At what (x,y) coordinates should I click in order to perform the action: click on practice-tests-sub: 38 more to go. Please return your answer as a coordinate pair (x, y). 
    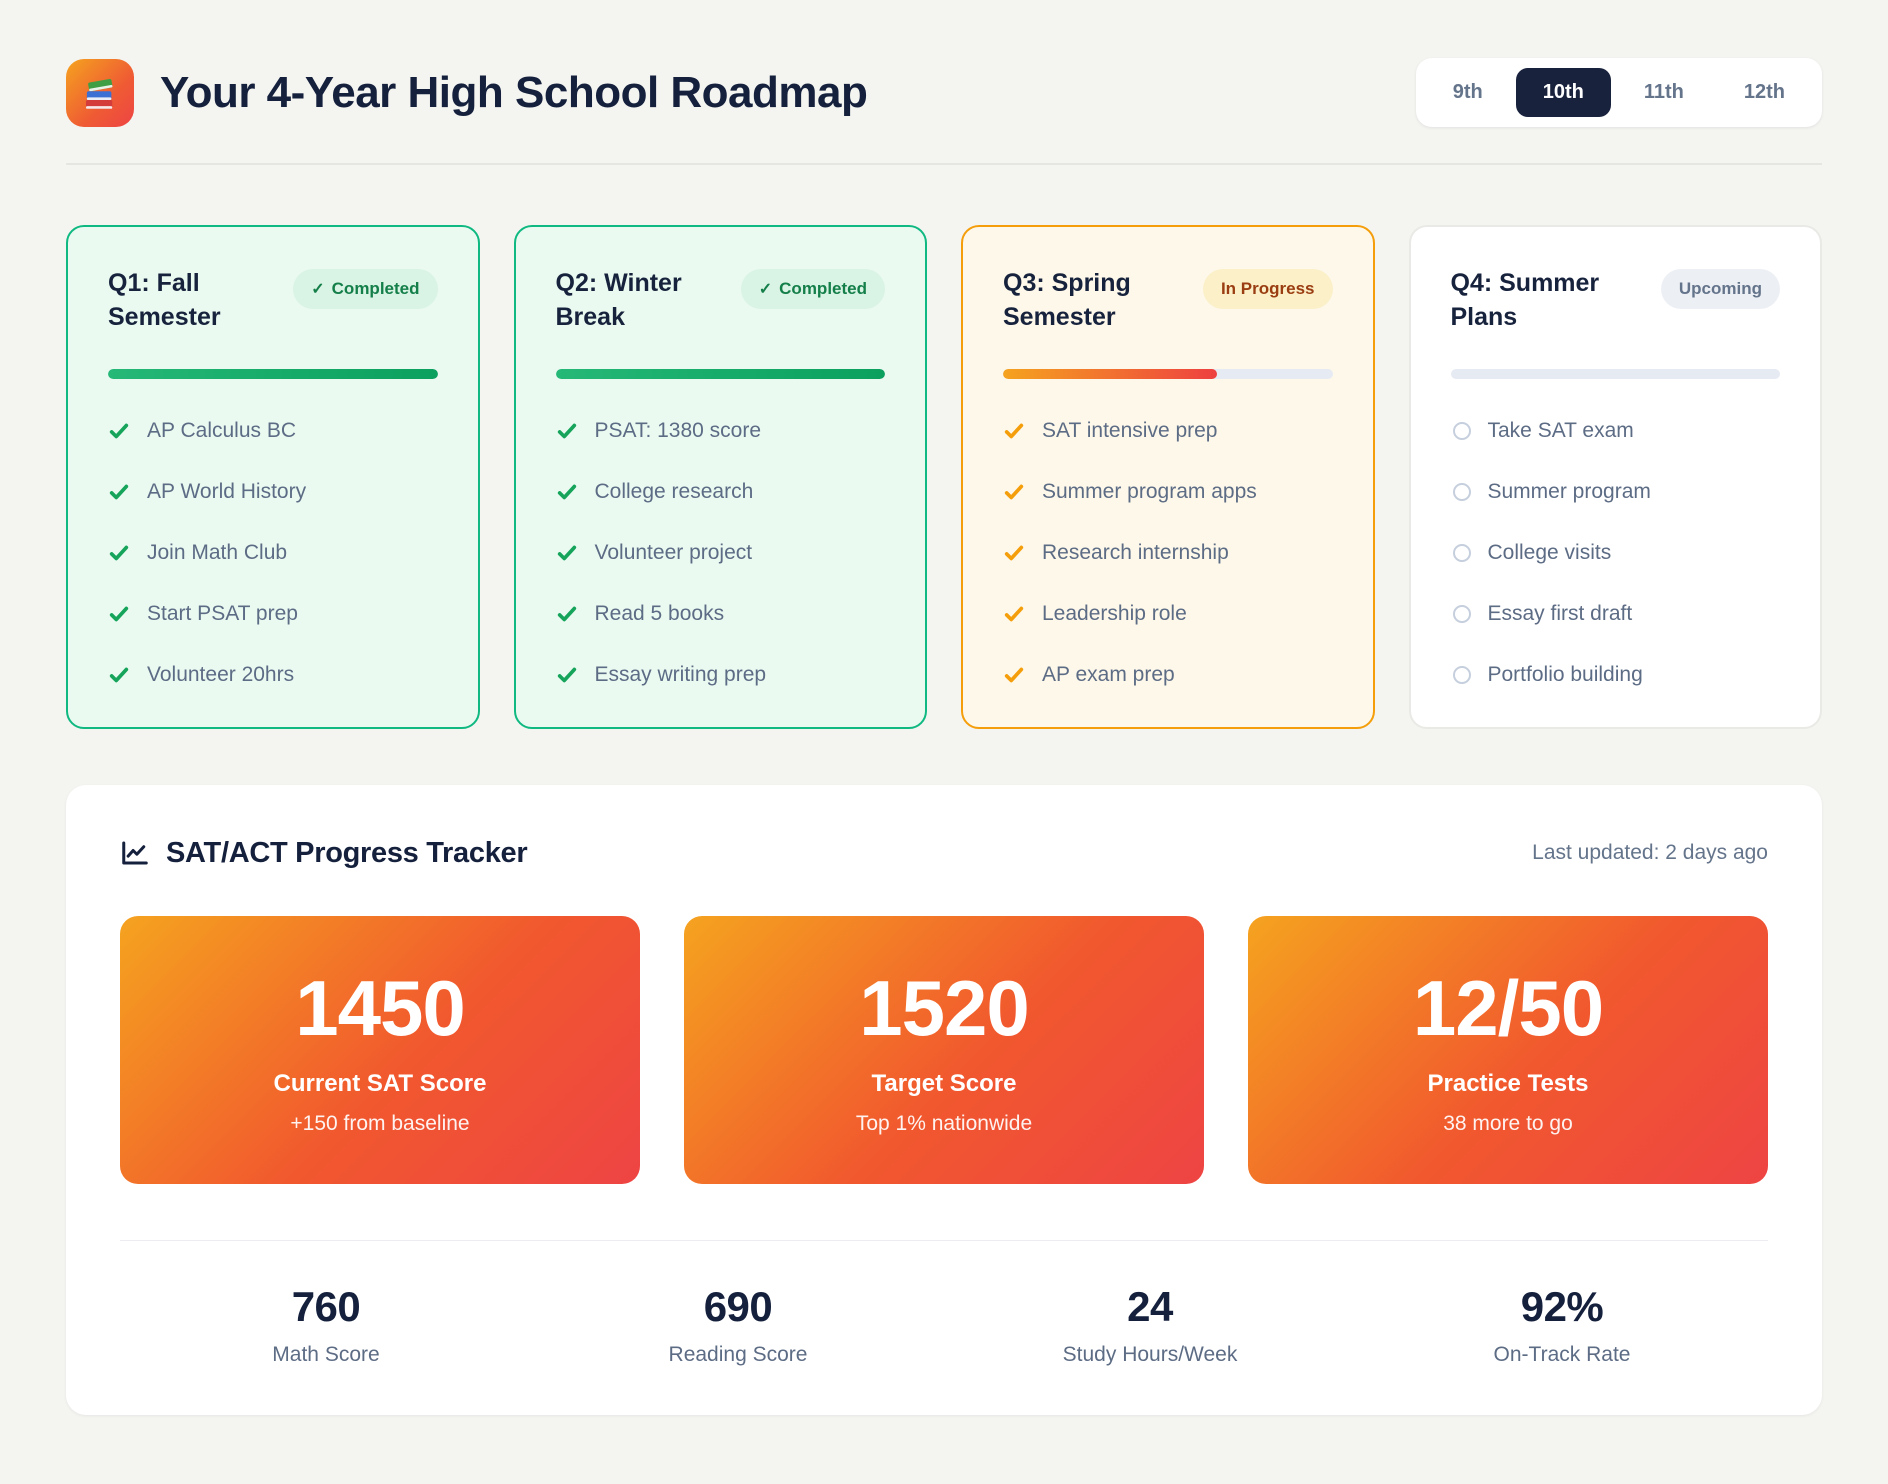
    Looking at the image, I should click on (1508, 1123).